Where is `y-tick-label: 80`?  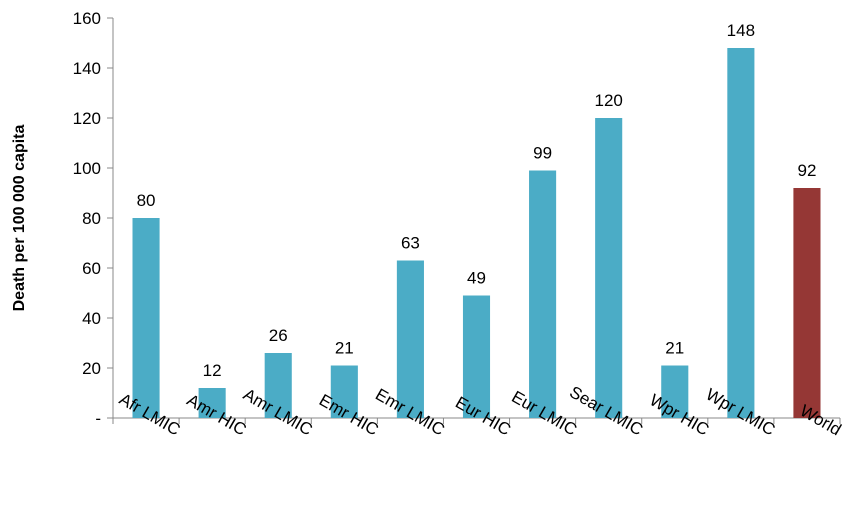
y-tick-label: 80 is located at coordinates (91, 218).